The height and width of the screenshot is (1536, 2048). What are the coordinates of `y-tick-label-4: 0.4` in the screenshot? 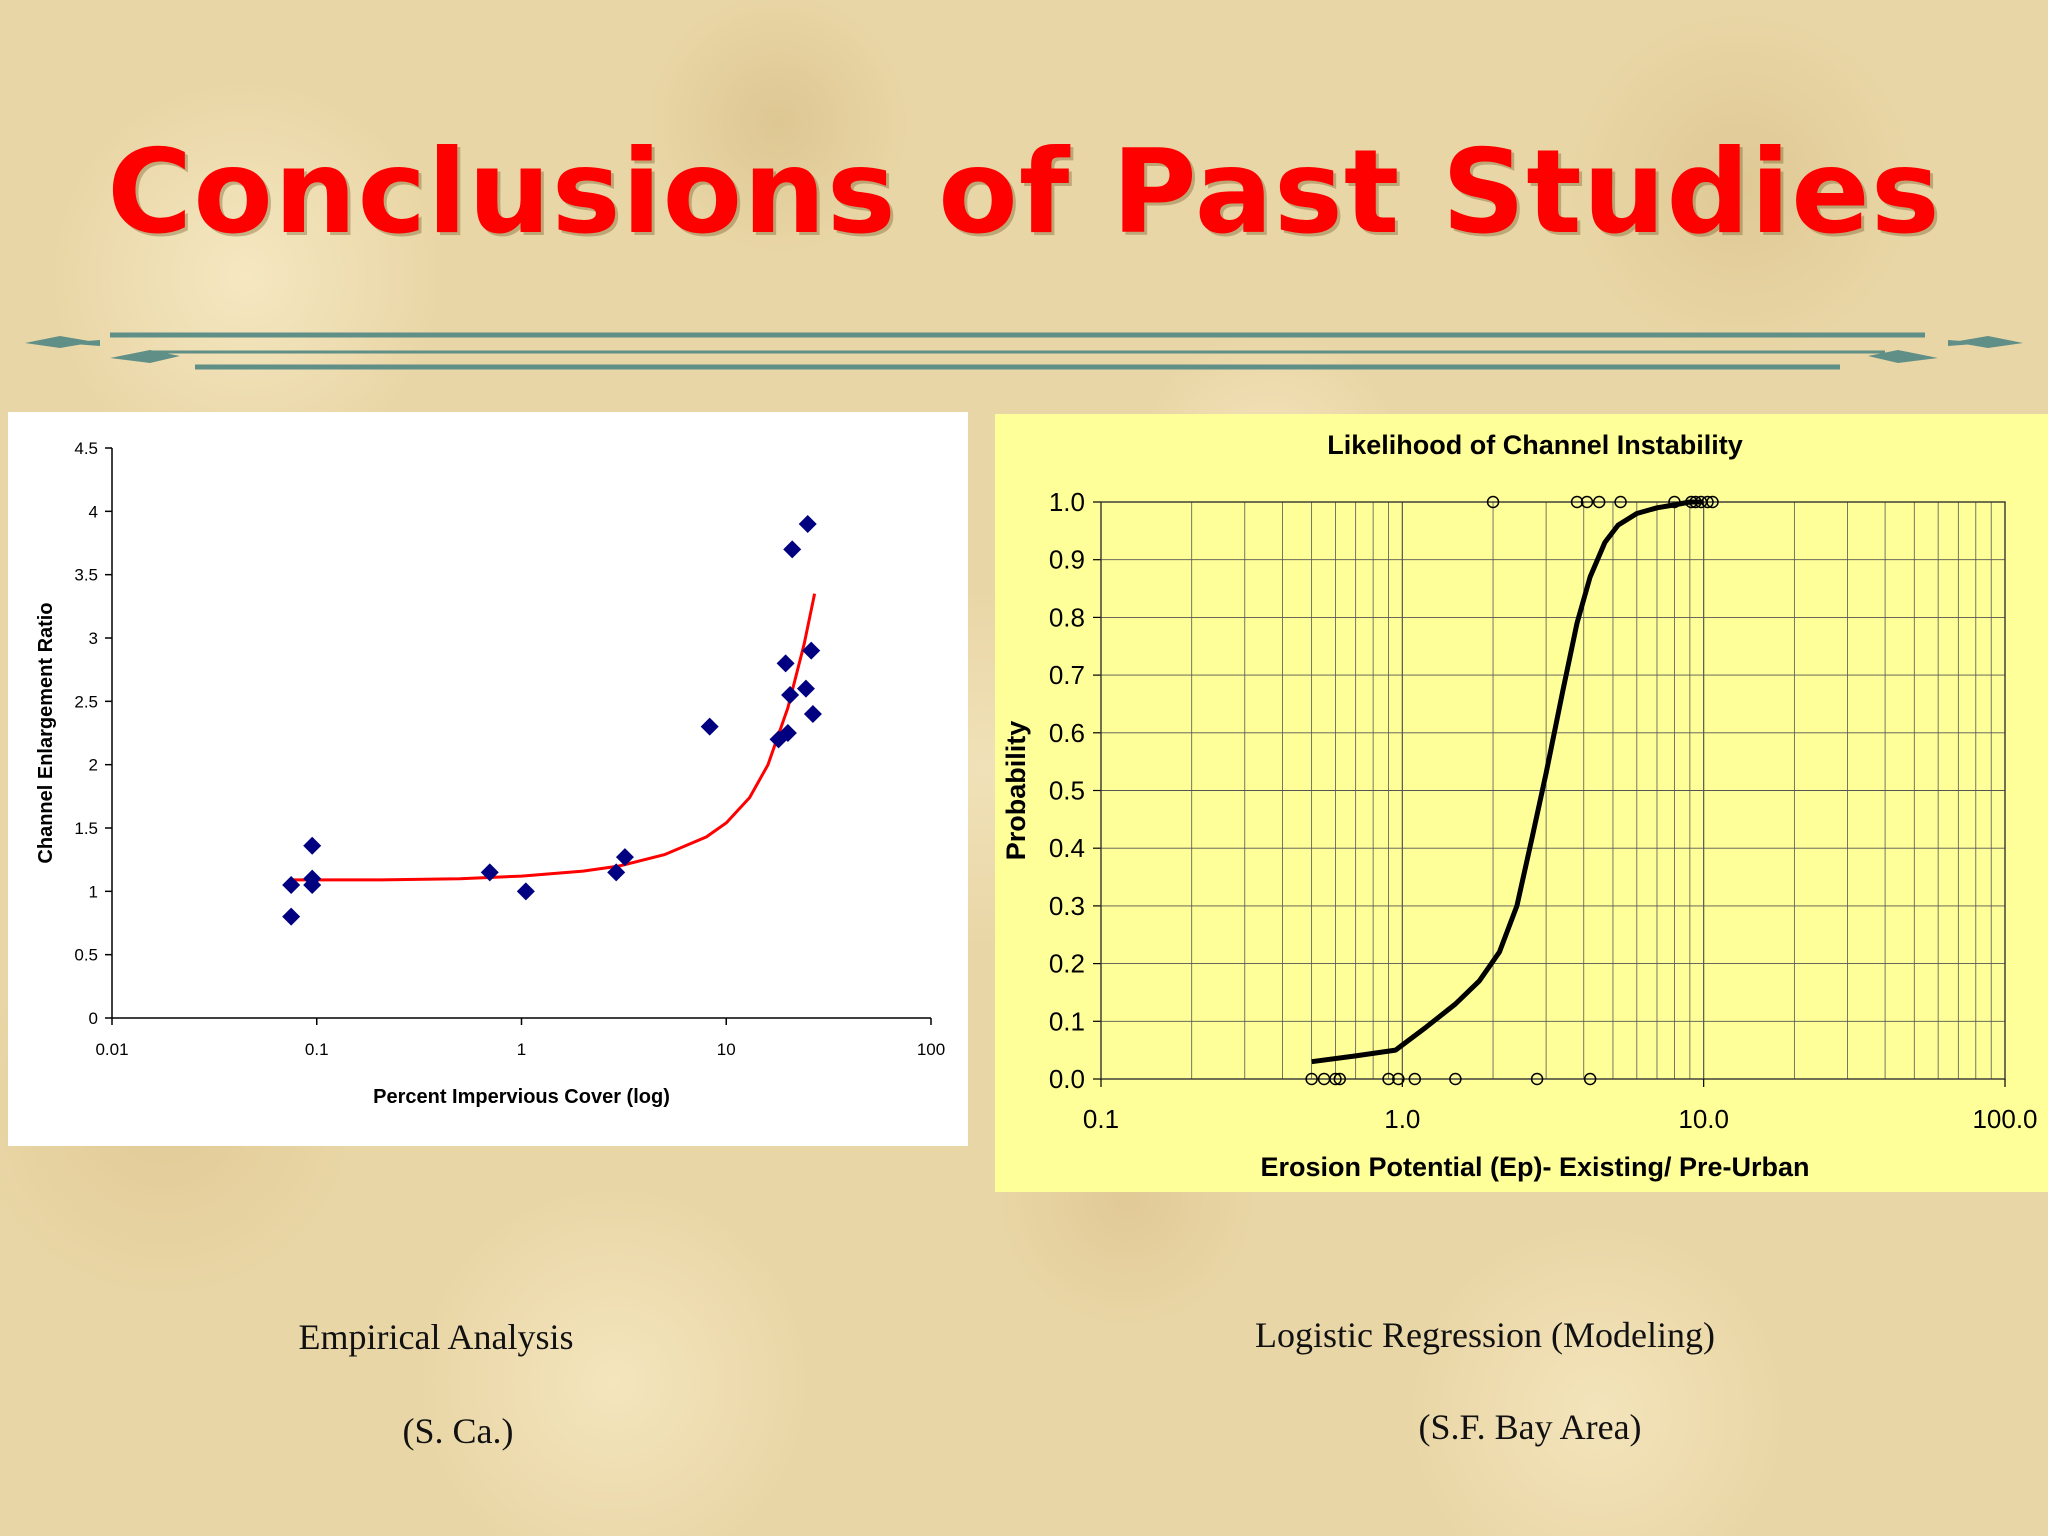 It's located at (1067, 848).